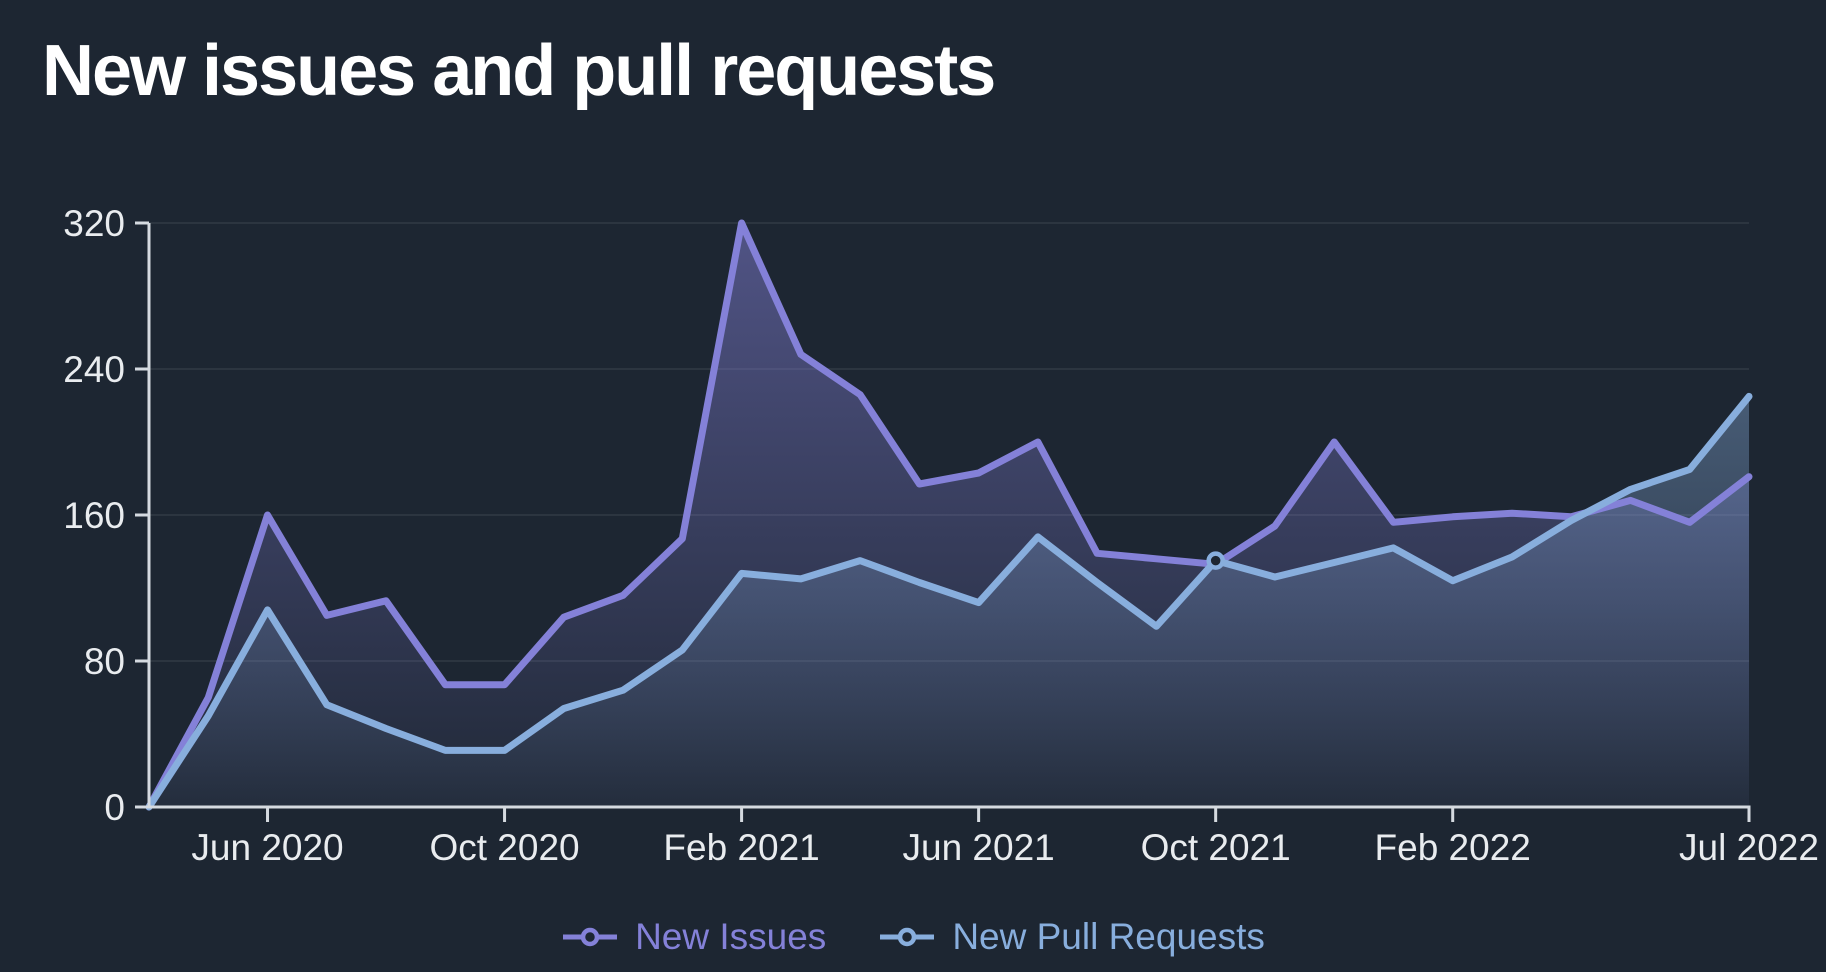  I want to click on x-tick-label: Oct 2020, so click(504, 847).